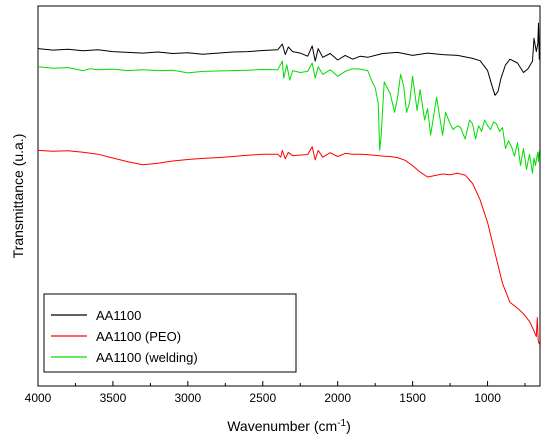 The width and height of the screenshot is (550, 445). I want to click on x-tick-label-1500: 1500, so click(412, 398).